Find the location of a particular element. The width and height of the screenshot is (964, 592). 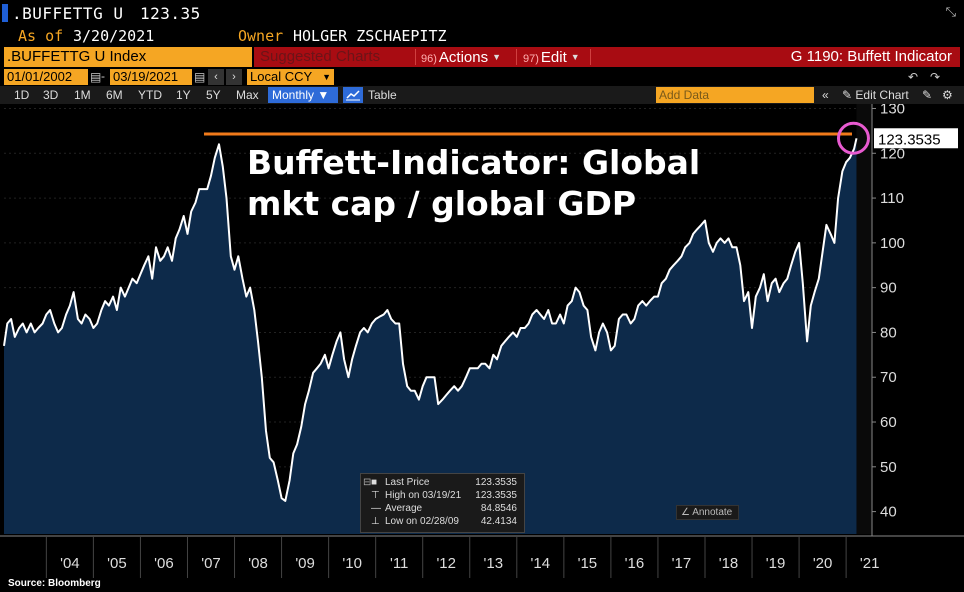

edit-icon: ✎ is located at coordinates (927, 95).